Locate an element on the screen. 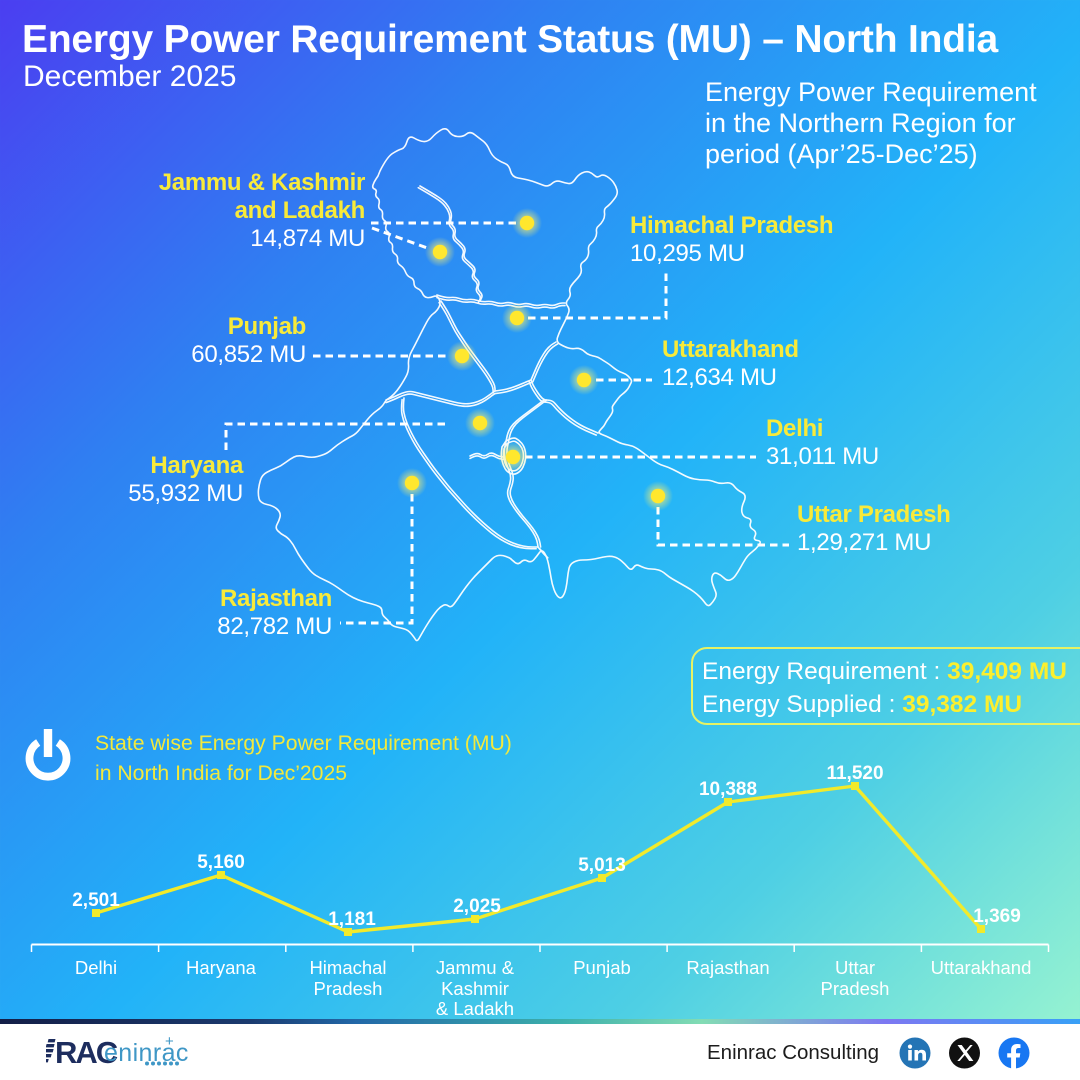 Image resolution: width=1080 pixels, height=1080 pixels. svg-text: 2,025 is located at coordinates (477, 906).